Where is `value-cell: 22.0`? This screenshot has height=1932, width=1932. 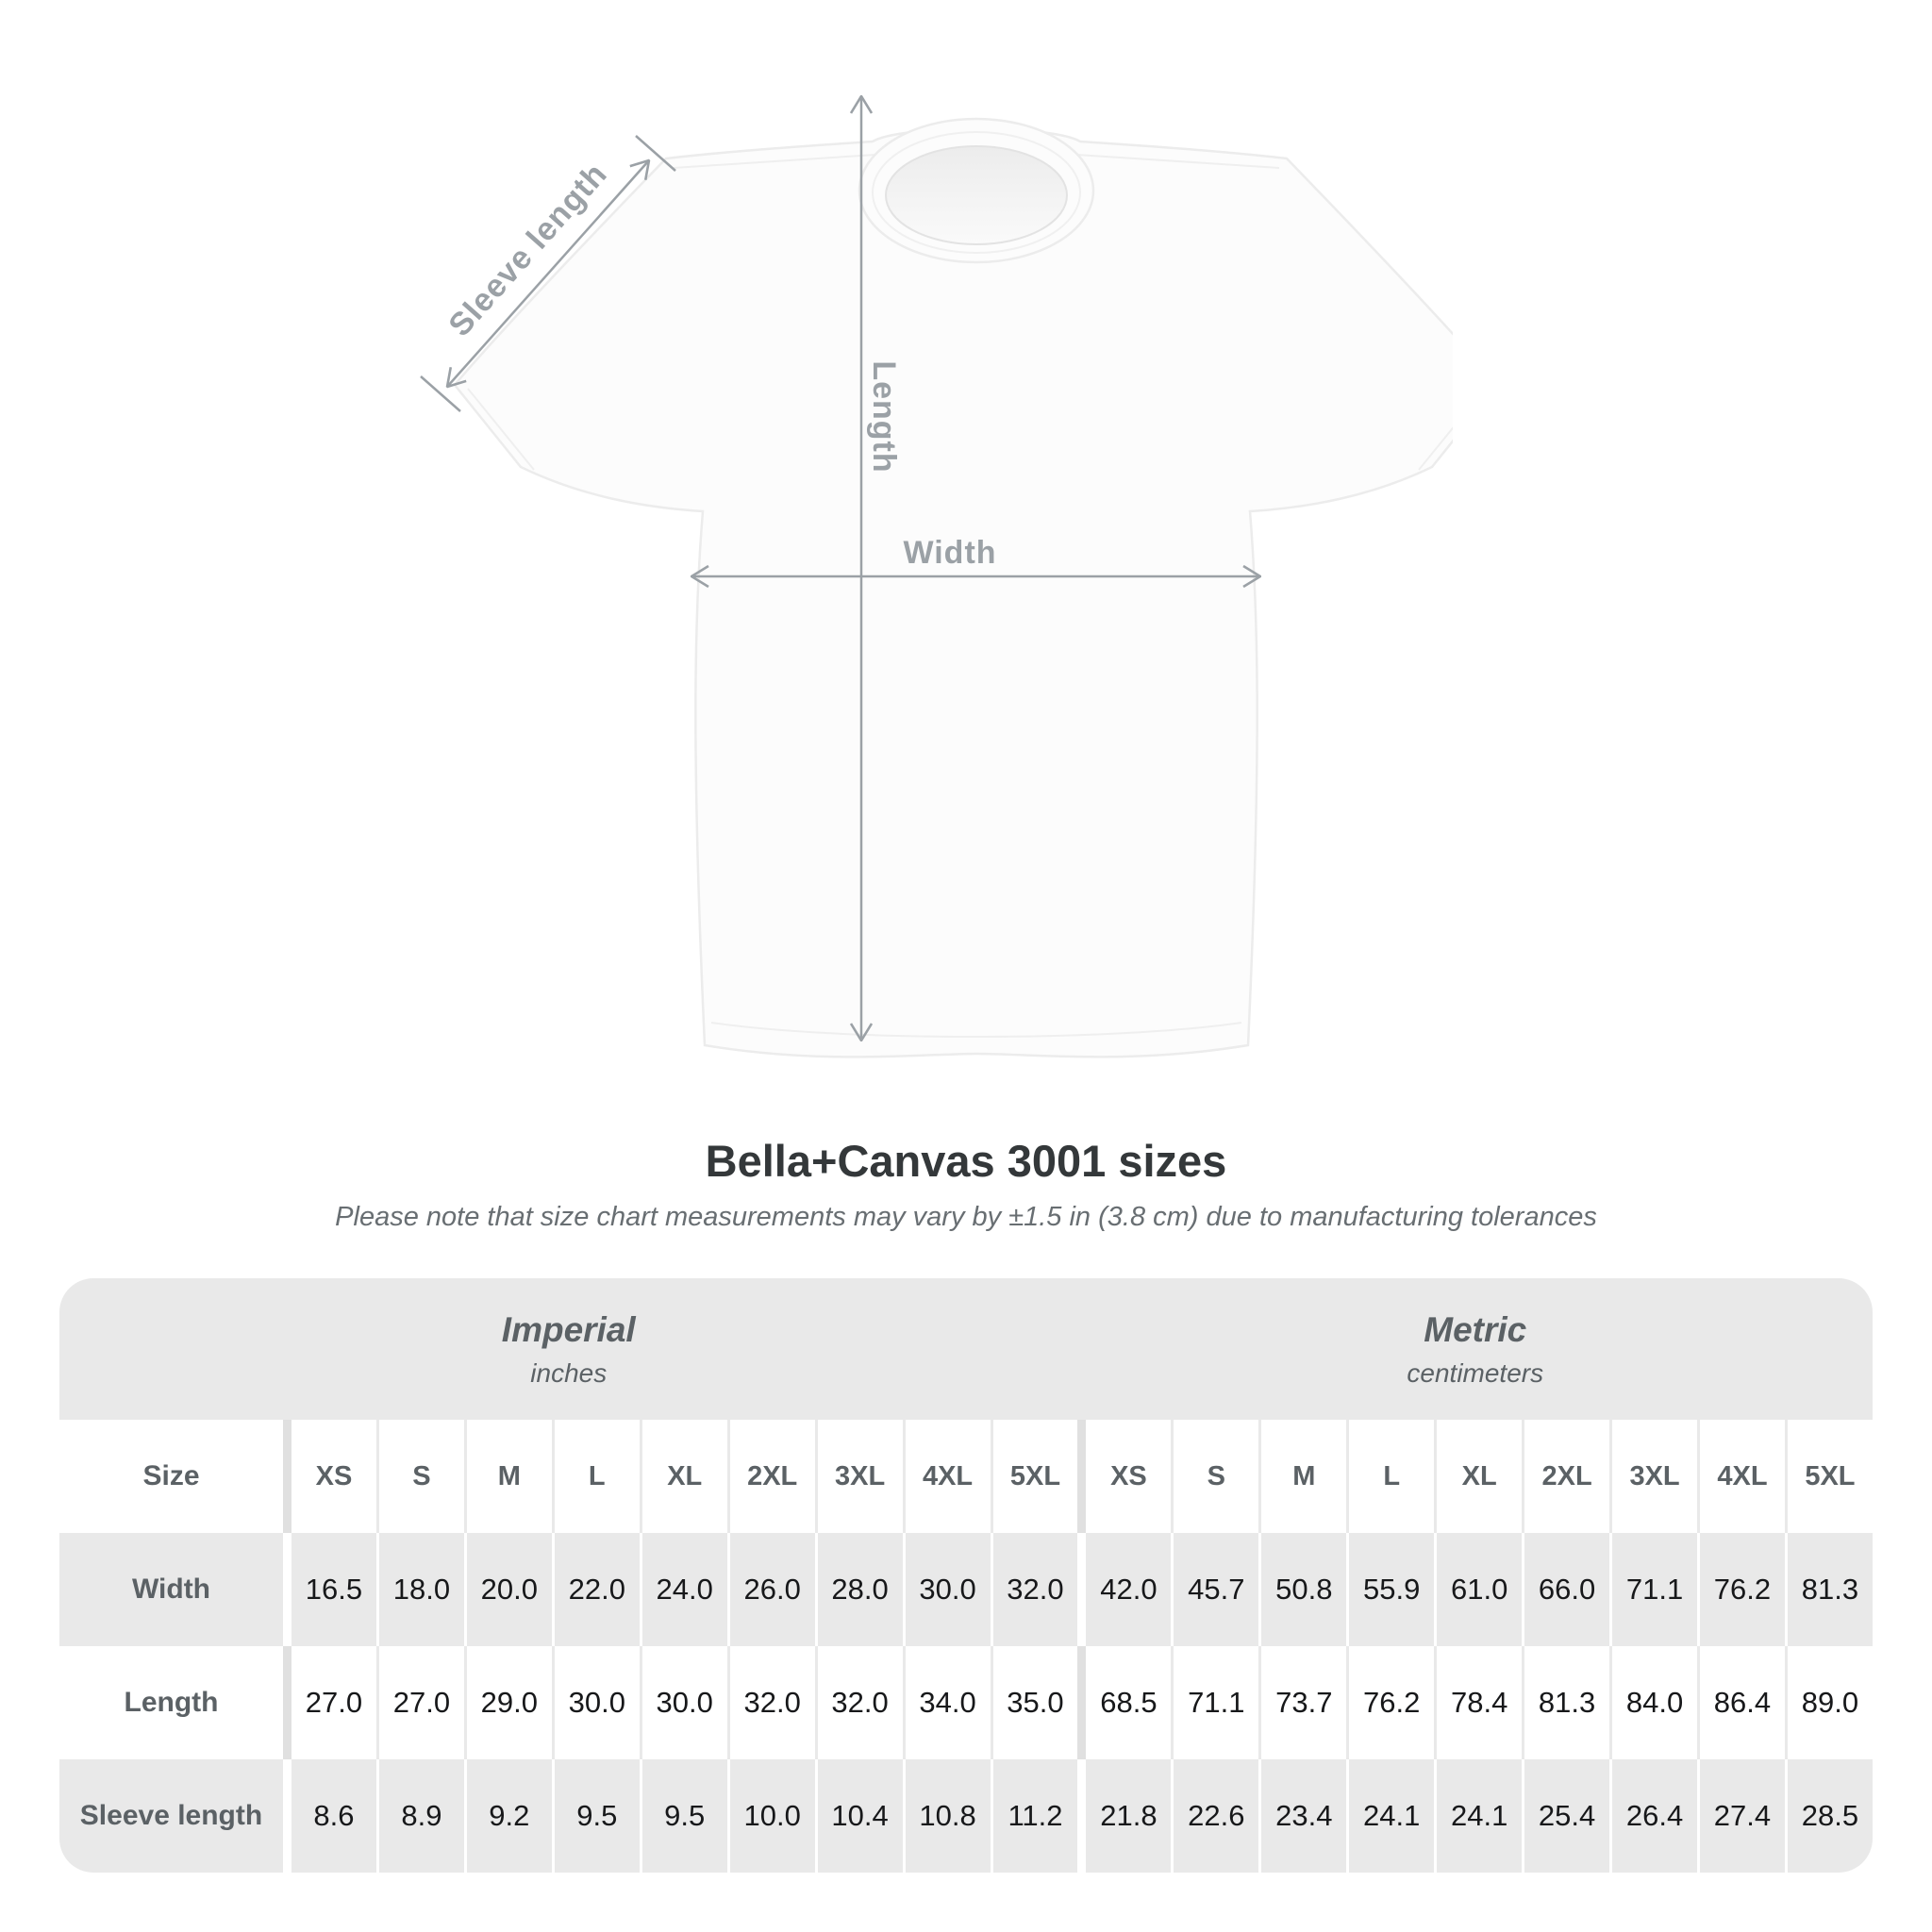 value-cell: 22.0 is located at coordinates (595, 1589).